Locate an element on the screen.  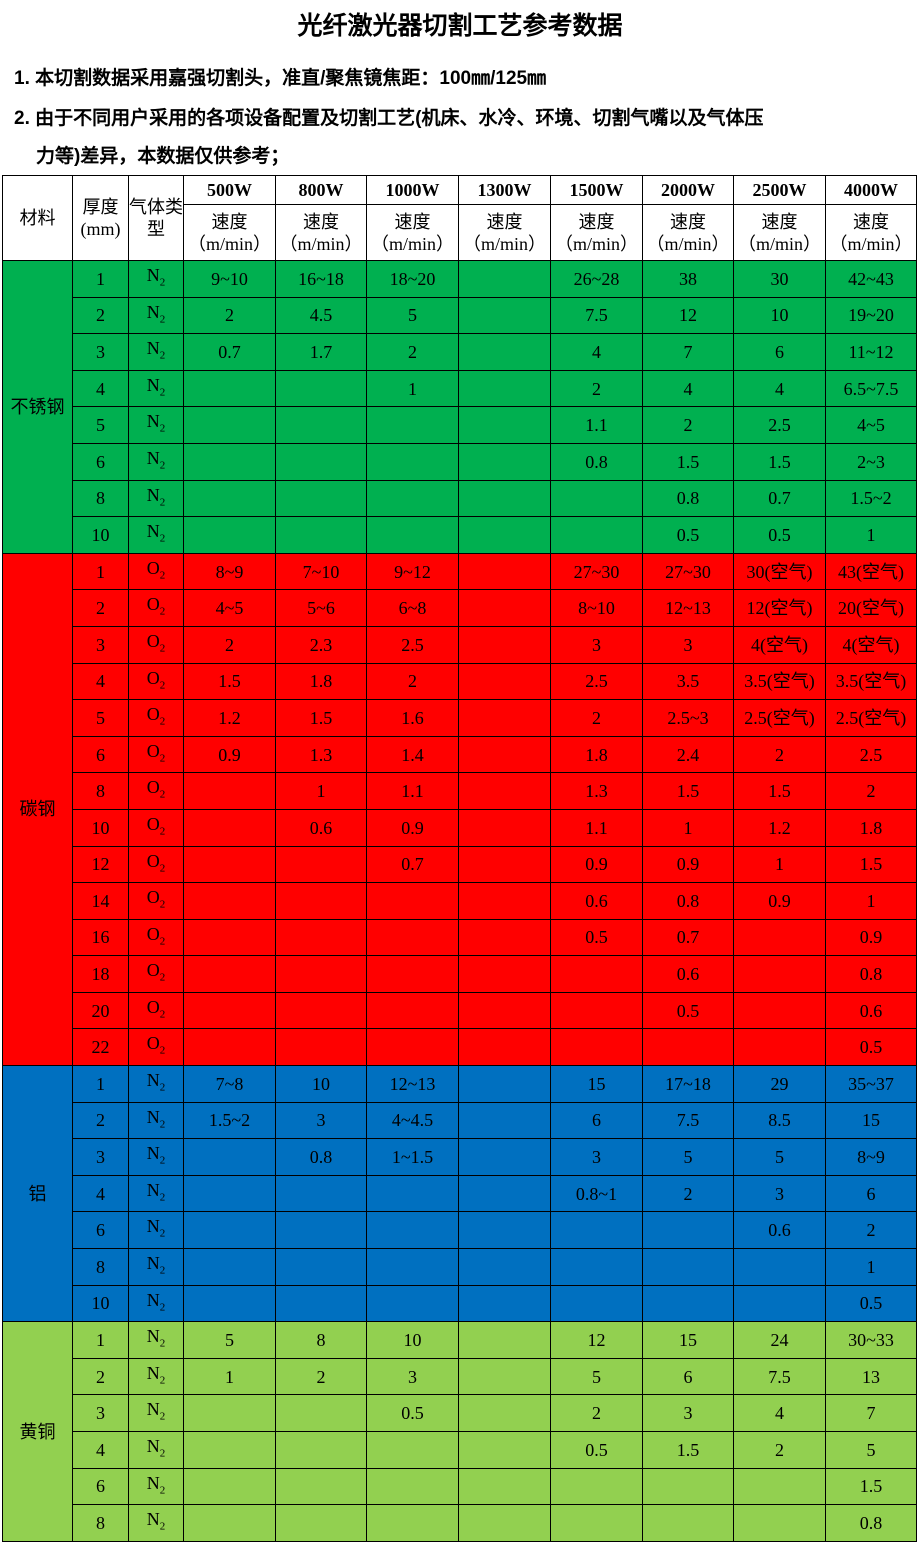
thickness-cell: 20 is located at coordinates (100, 1010).